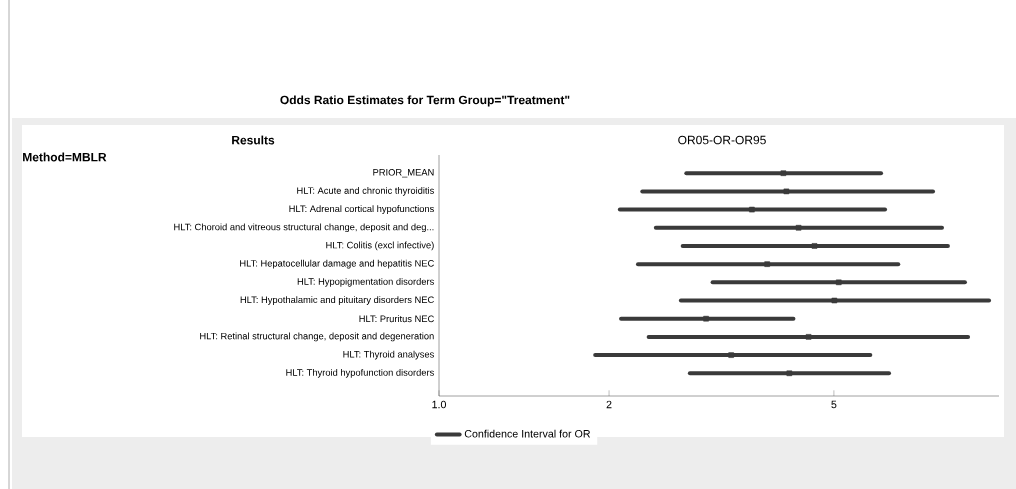 Image resolution: width=1016 pixels, height=489 pixels. Describe the element at coordinates (65, 157) in the screenshot. I see `text: Method=MBLR` at that location.